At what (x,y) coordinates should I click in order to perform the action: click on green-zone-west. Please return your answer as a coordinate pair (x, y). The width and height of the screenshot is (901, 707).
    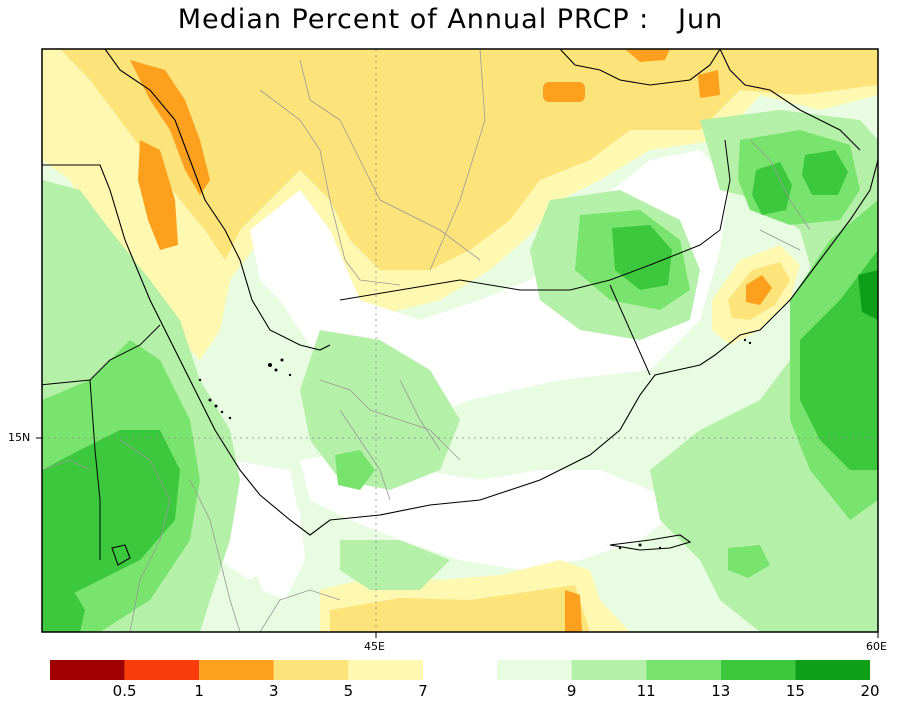
    Looking at the image, I should click on (111, 515).